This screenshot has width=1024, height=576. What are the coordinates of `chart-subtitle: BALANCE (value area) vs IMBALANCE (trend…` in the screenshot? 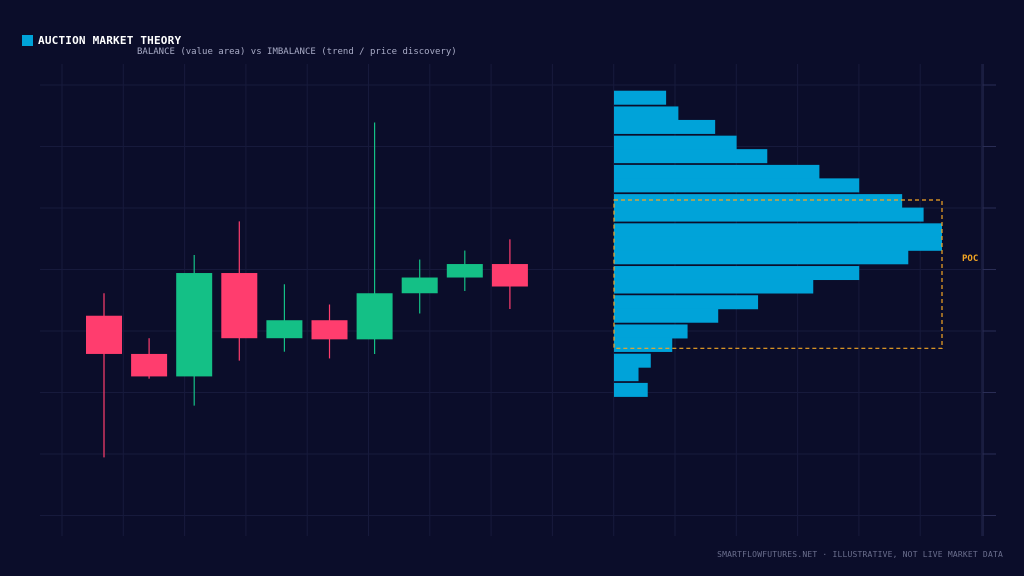 It's located at (297, 52).